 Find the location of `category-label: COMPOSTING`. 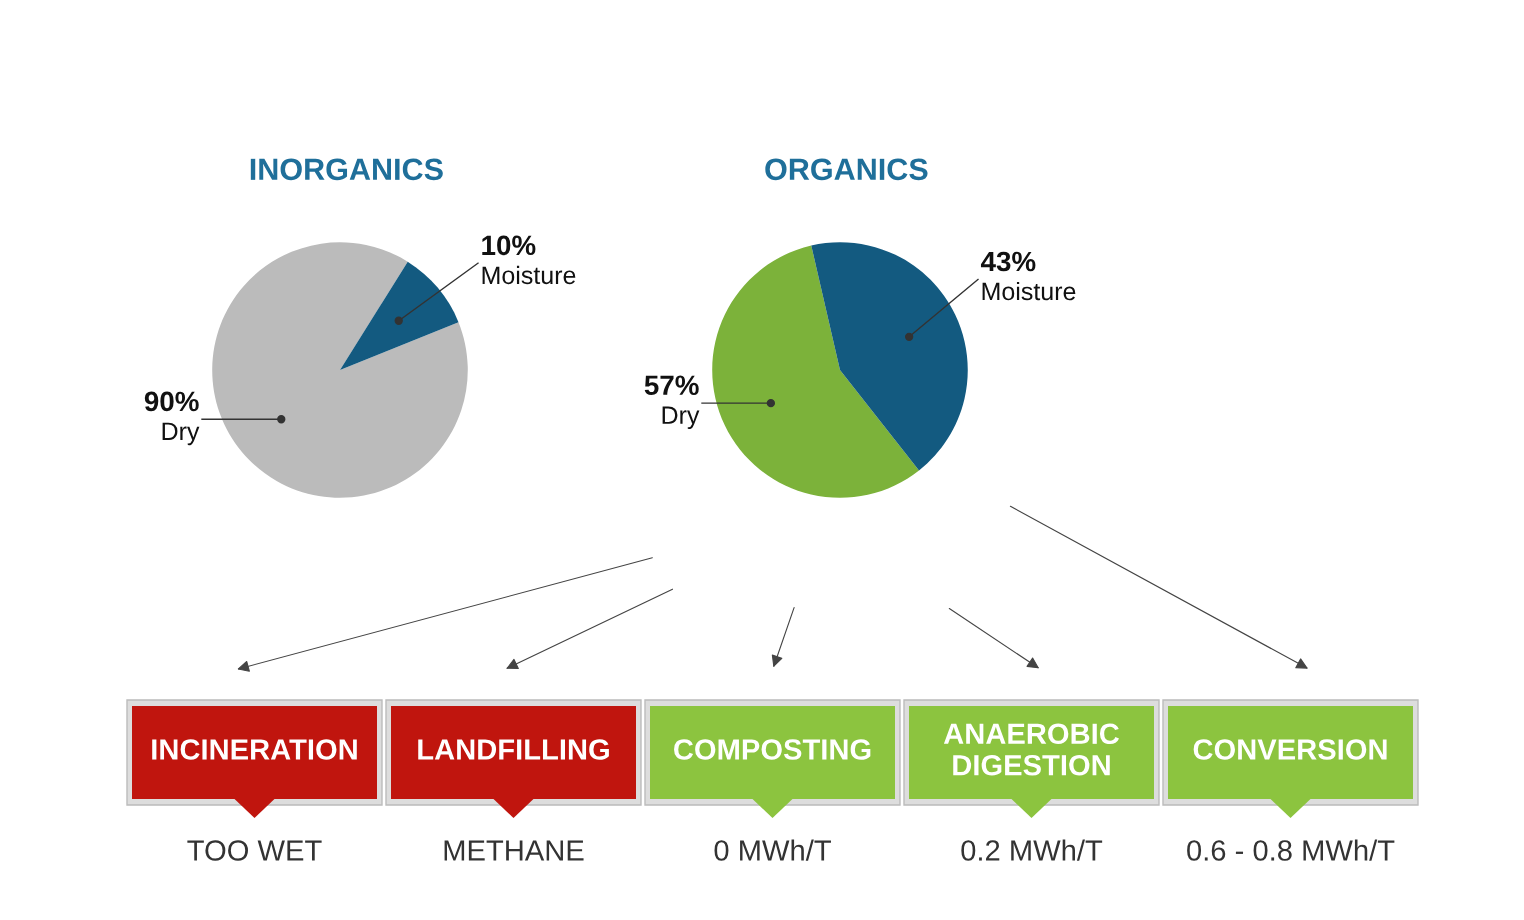

category-label: COMPOSTING is located at coordinates (772, 749).